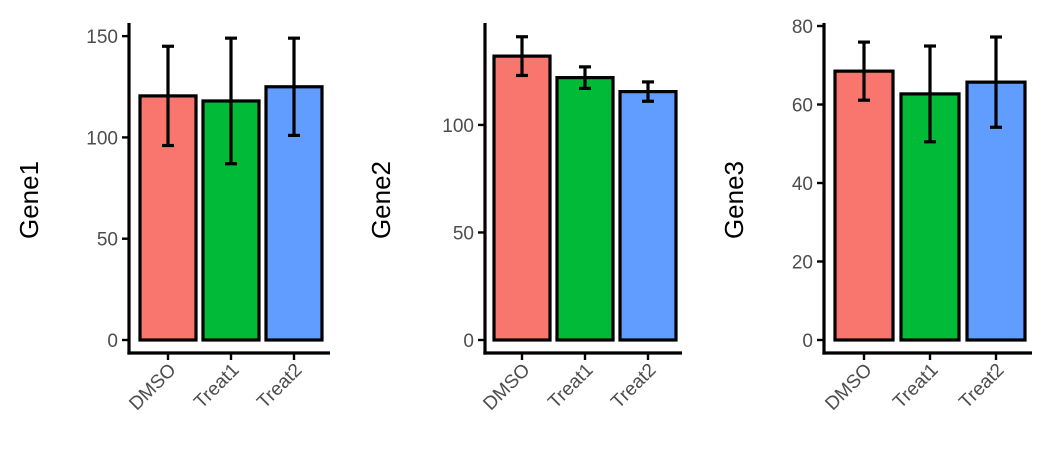 This screenshot has width=1062, height=472. What do you see at coordinates (734, 200) in the screenshot?
I see `y-axis-title: Gene3` at bounding box center [734, 200].